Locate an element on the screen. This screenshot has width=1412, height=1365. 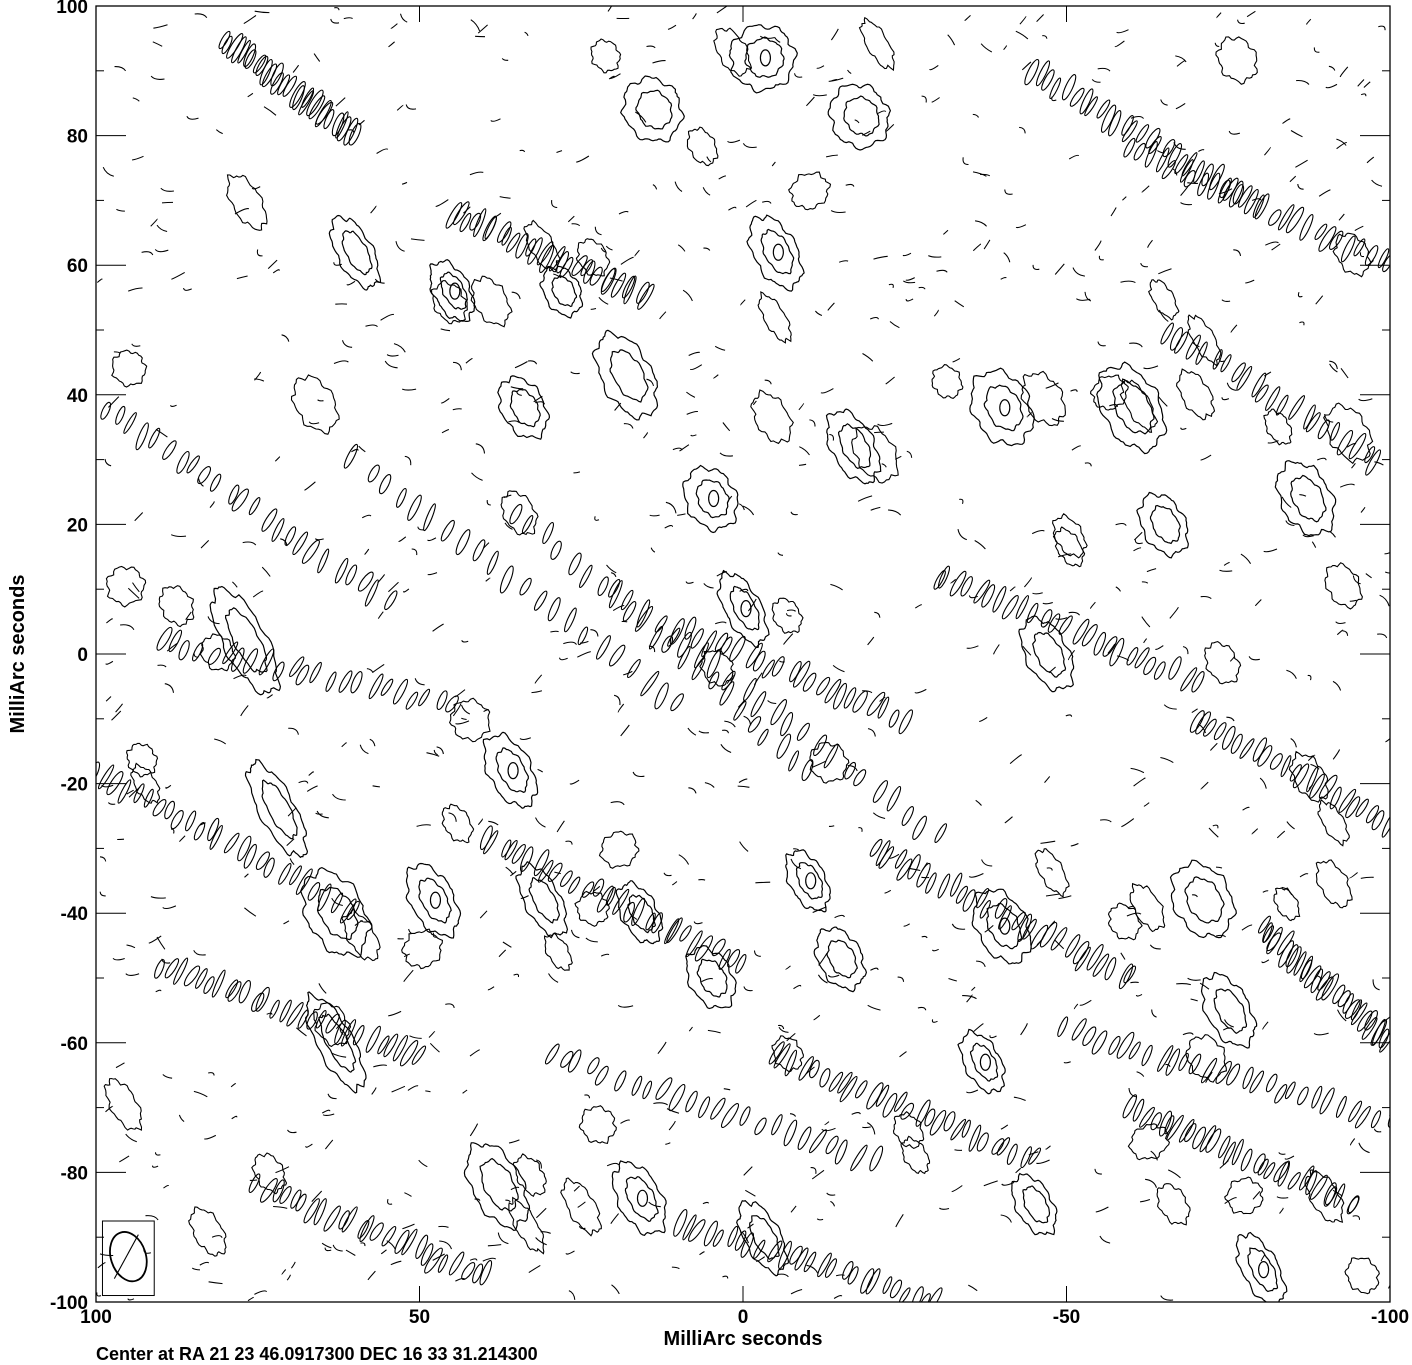
x-axis-title: MilliArc seconds is located at coordinates (743, 1339).